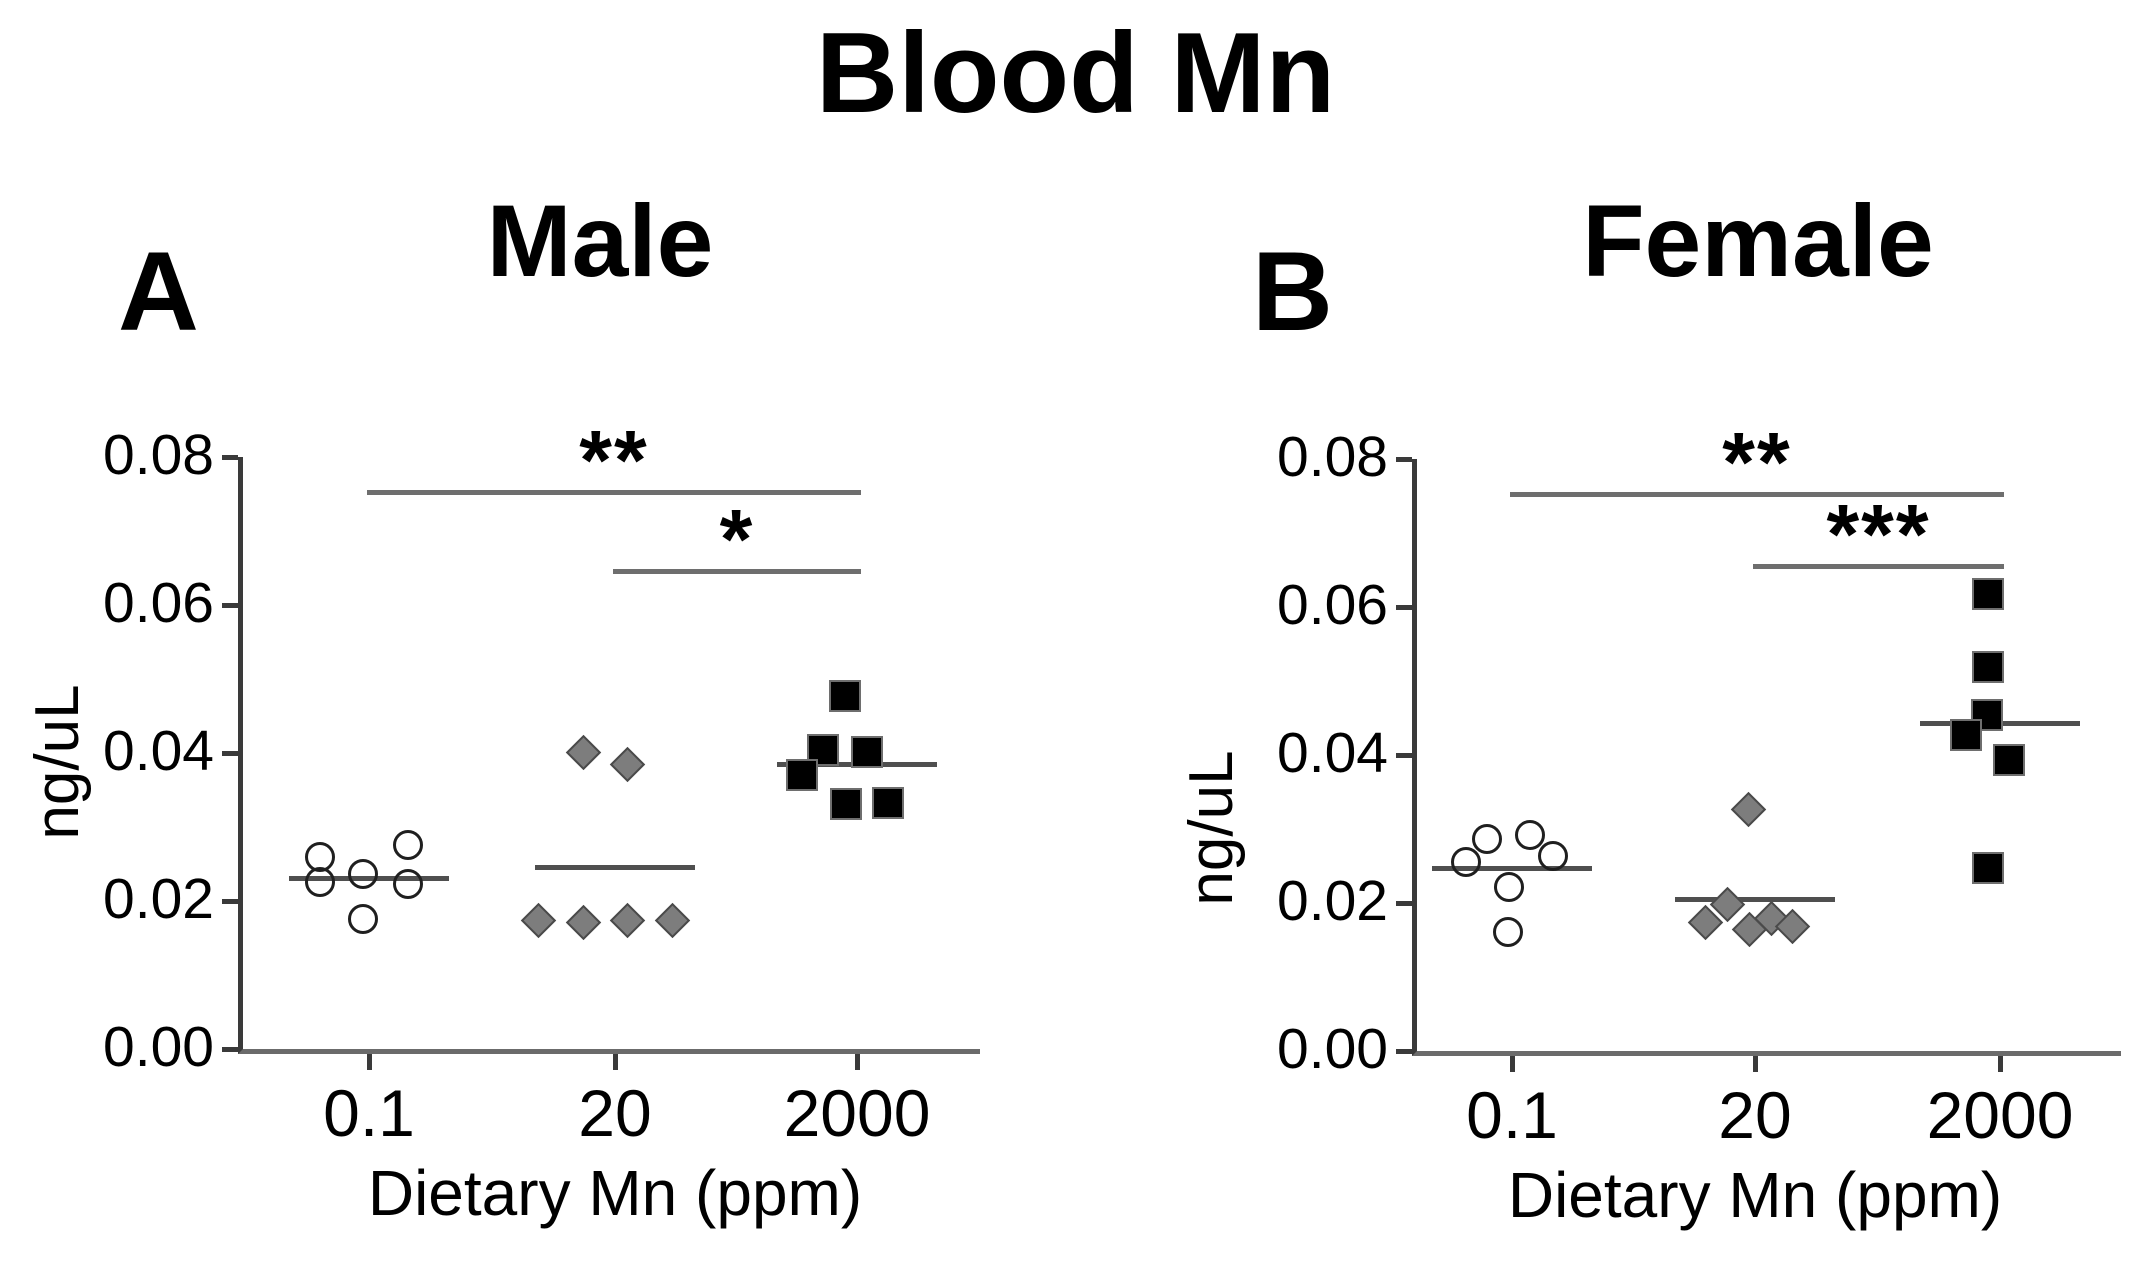 This screenshot has height=1266, width=2151. I want to click on significance-asterisks: *, so click(737, 539).